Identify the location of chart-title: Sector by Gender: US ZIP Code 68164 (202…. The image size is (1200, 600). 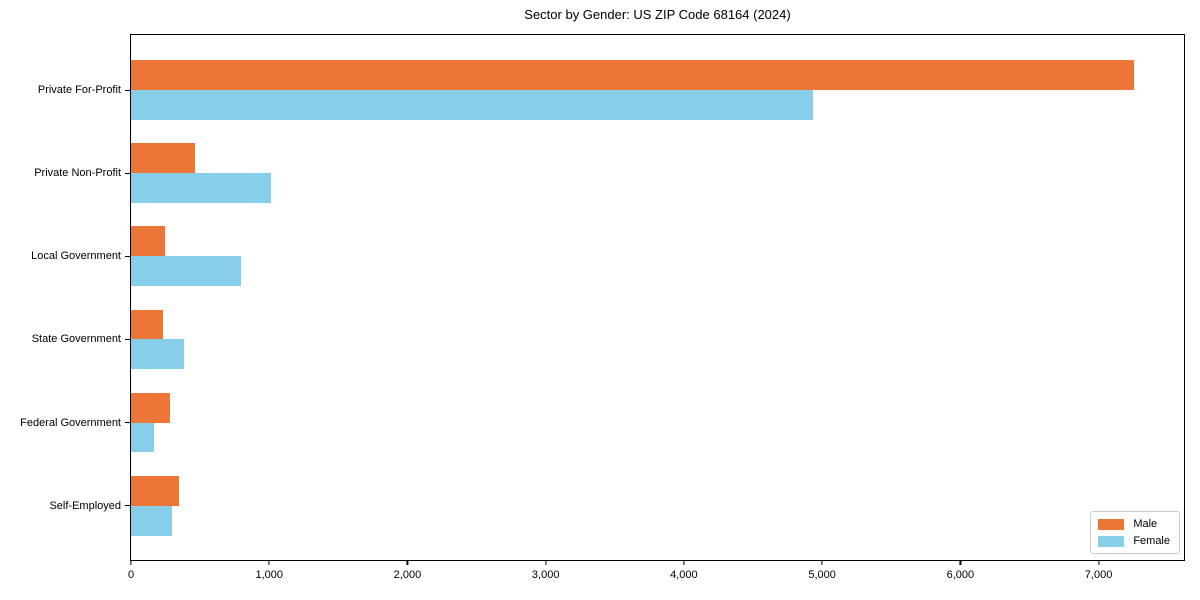
(657, 14).